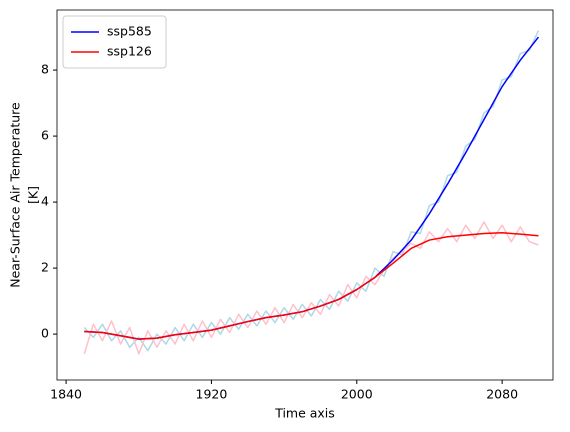  Describe the element at coordinates (45, 69) in the screenshot. I see `y-tick-label: 8` at that location.